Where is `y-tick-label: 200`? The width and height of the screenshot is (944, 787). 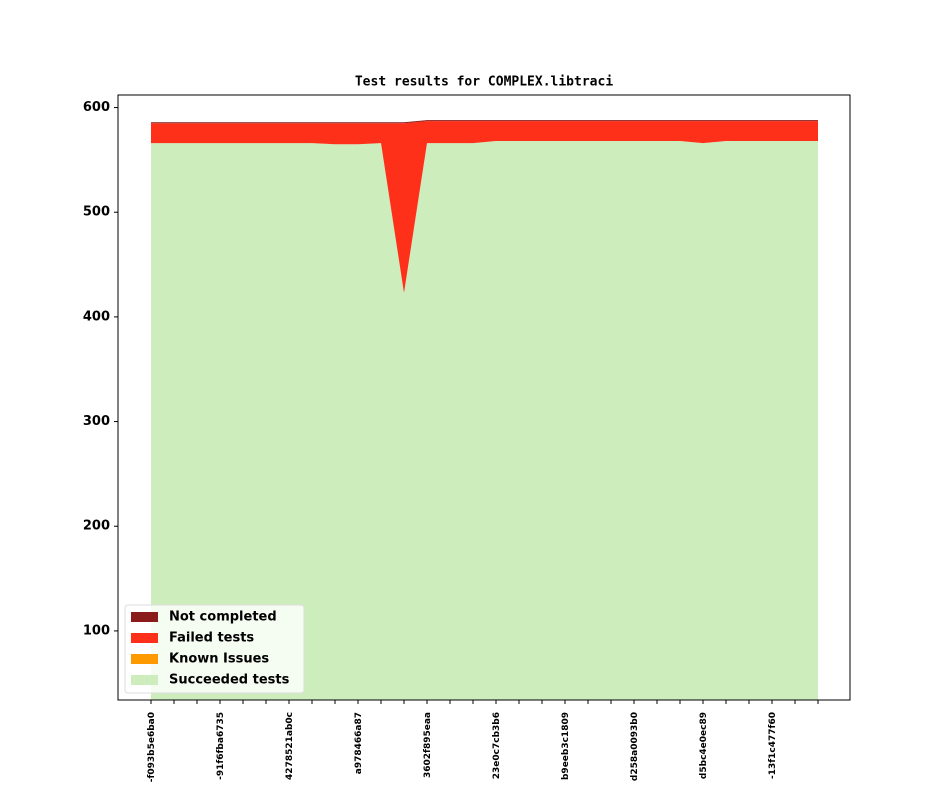
y-tick-label: 200 is located at coordinates (96, 526).